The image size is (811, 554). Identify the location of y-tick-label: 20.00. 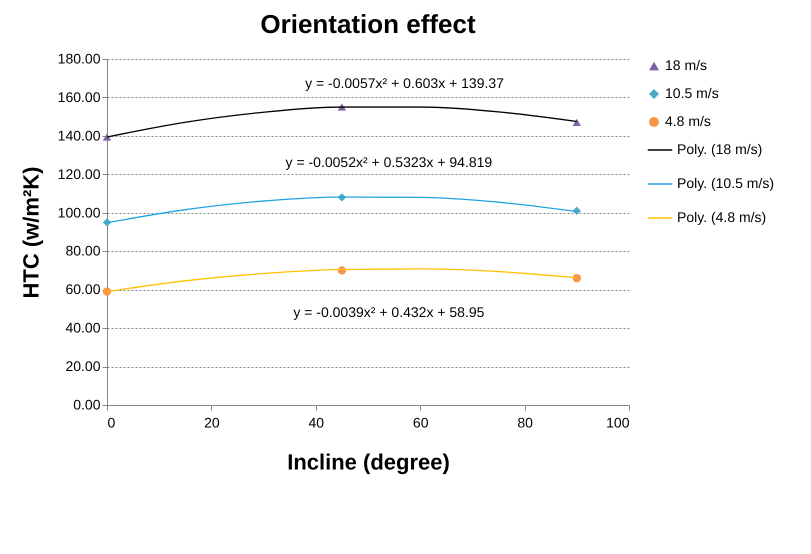
(83, 366).